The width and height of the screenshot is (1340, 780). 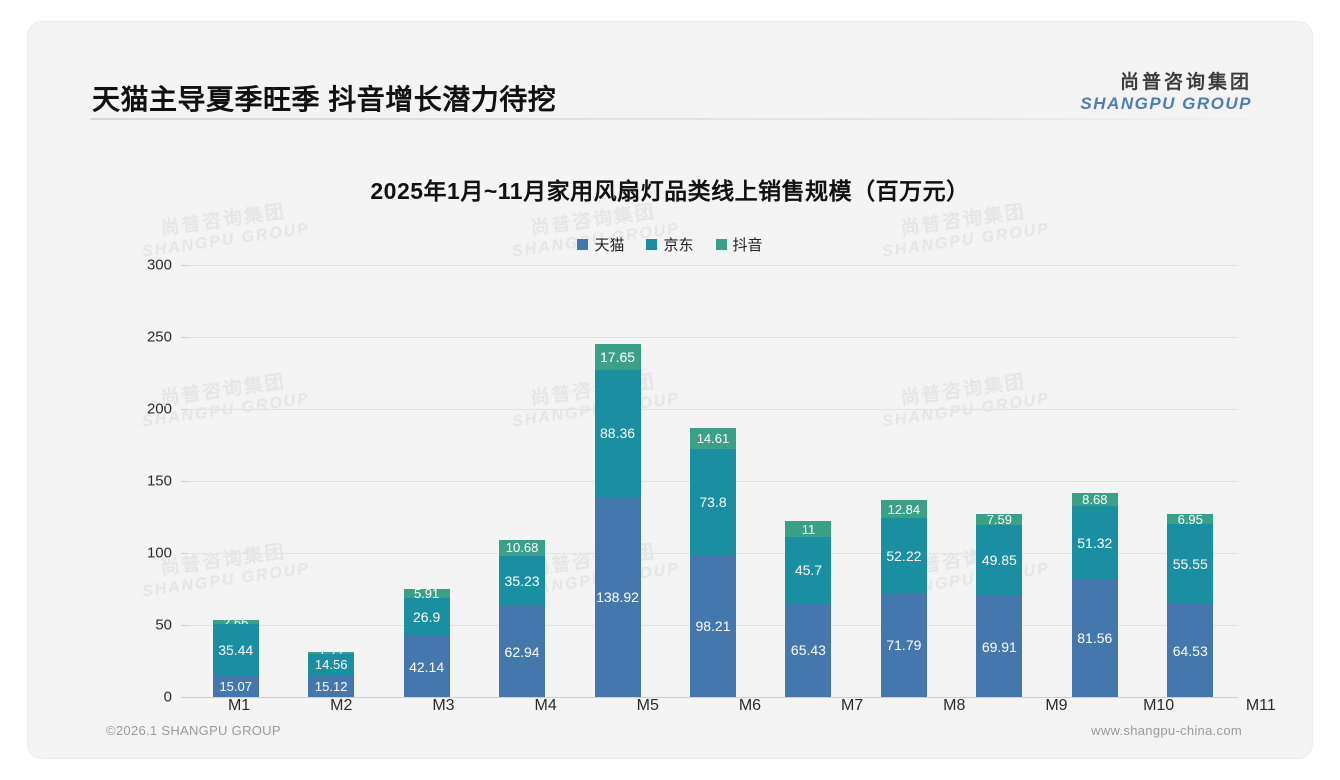 I want to click on bar-segment-抖音-M6: 14.61, so click(x=712, y=439).